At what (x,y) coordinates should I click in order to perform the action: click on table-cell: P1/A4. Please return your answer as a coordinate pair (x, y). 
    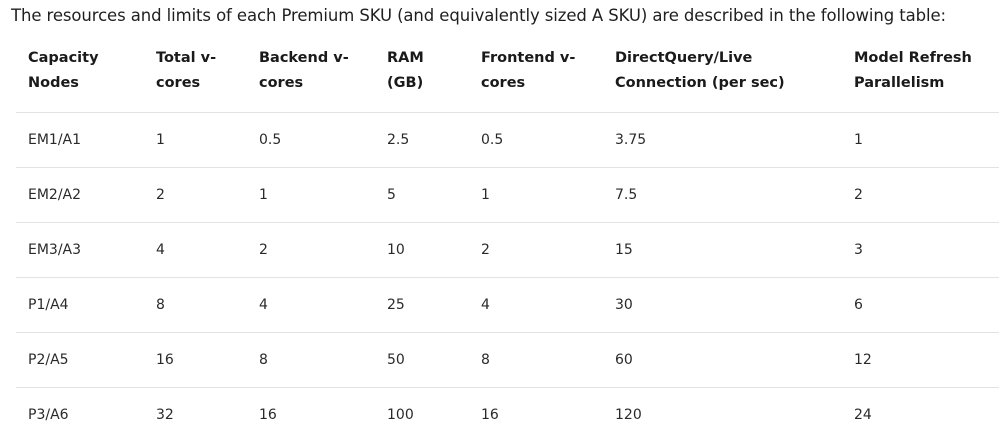
    Looking at the image, I should click on (80, 305).